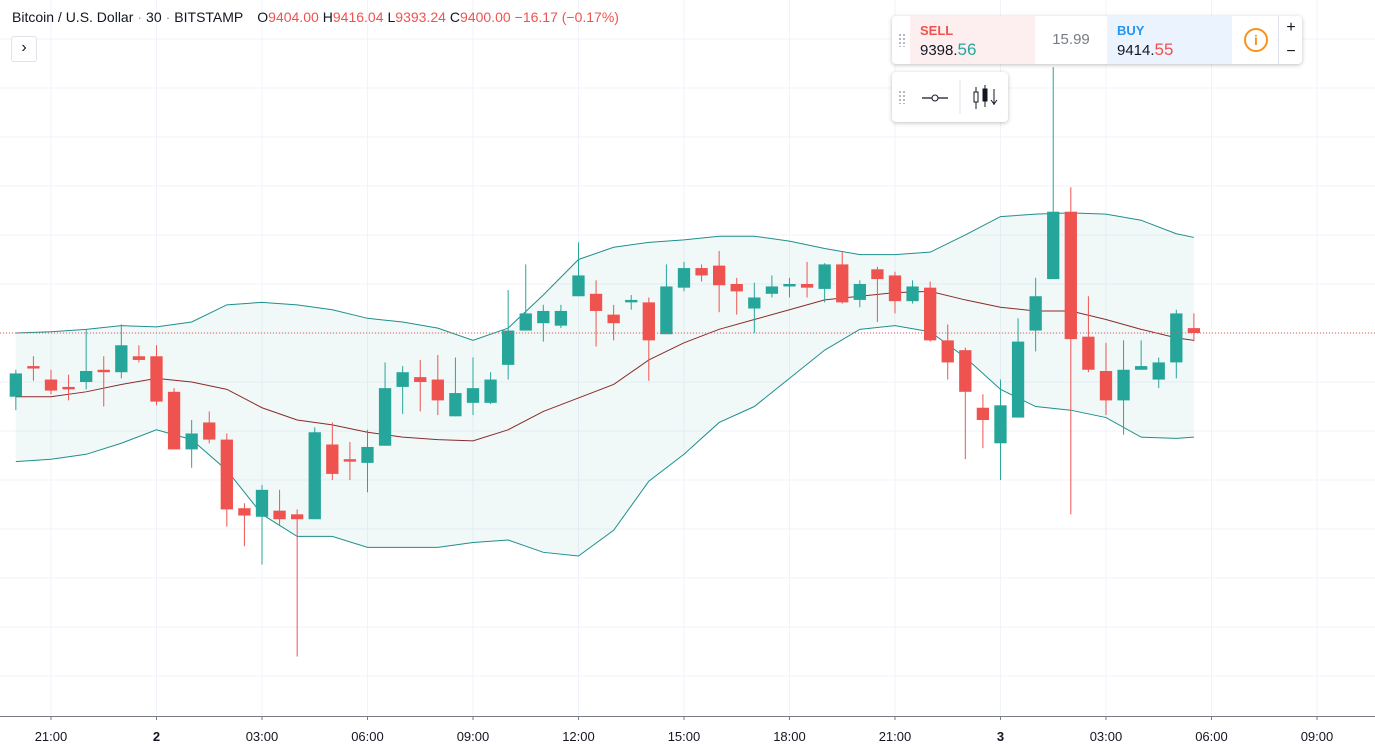 The image size is (1375, 746). What do you see at coordinates (939, 50) in the screenshot?
I see `sell-price-main: 9398.` at bounding box center [939, 50].